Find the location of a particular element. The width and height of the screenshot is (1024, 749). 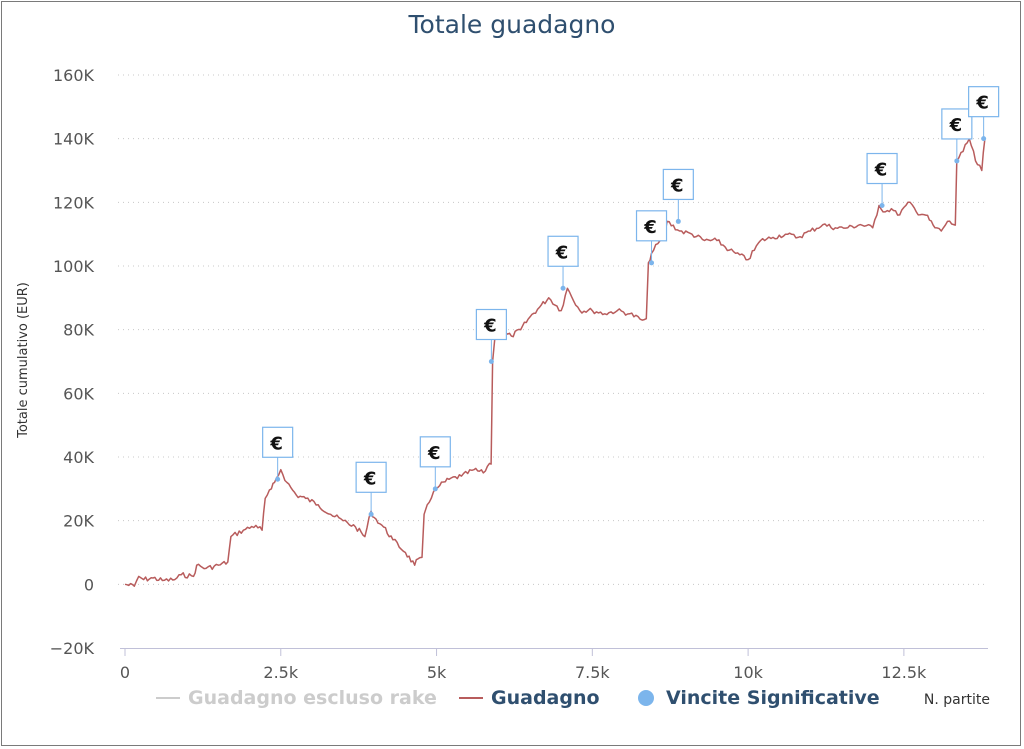

y-tick-label: 120K is located at coordinates (74, 202).